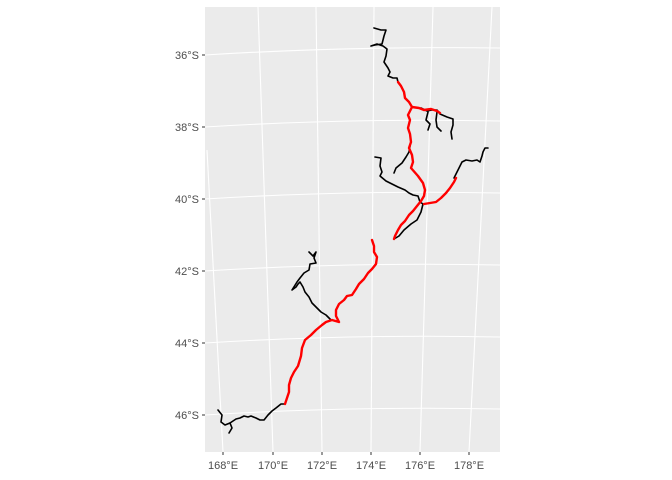  I want to click on route-north-island-main, so click(409, 173).